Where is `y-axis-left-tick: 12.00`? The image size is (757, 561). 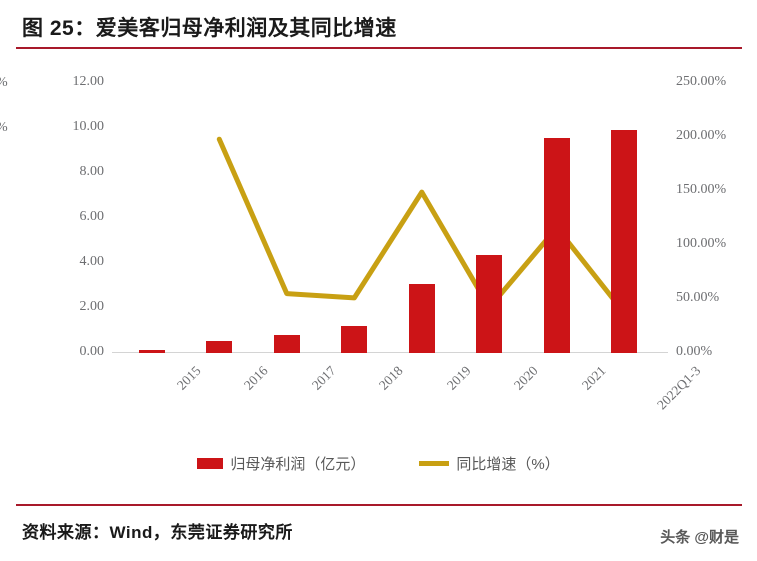 y-axis-left-tick: 12.00 is located at coordinates (88, 81).